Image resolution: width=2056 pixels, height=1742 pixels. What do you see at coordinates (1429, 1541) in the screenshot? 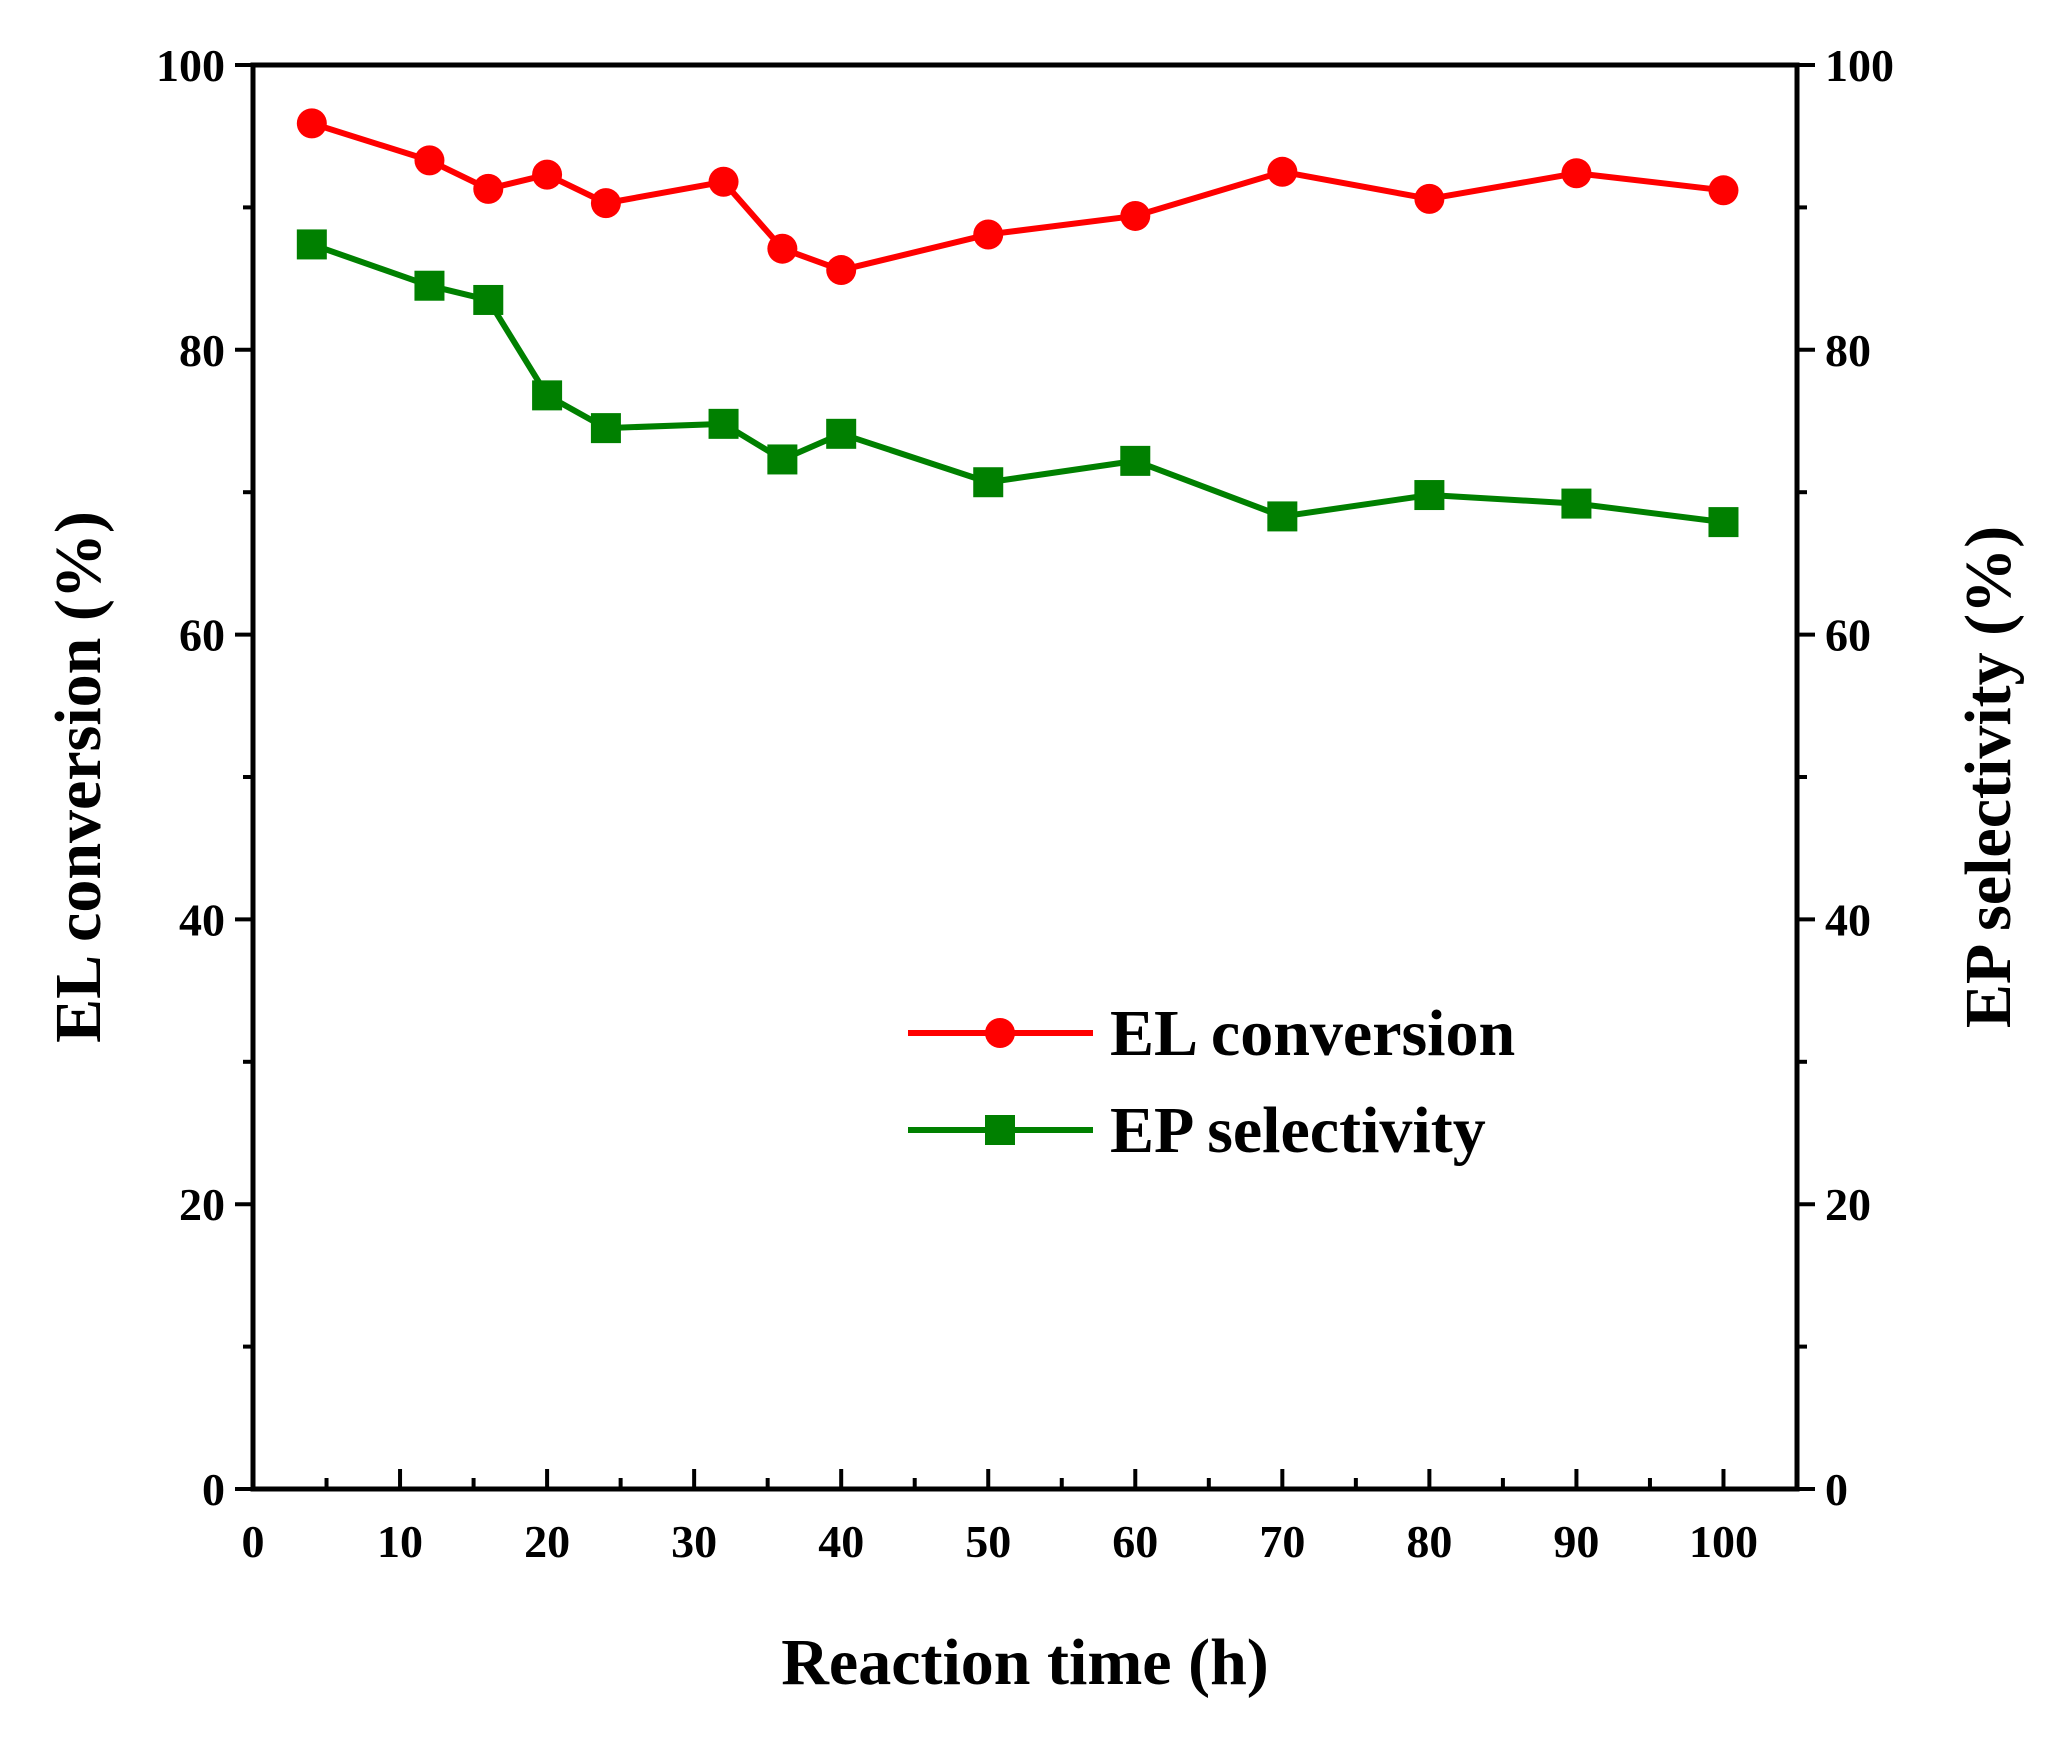
I see `x-tick-label: 80` at bounding box center [1429, 1541].